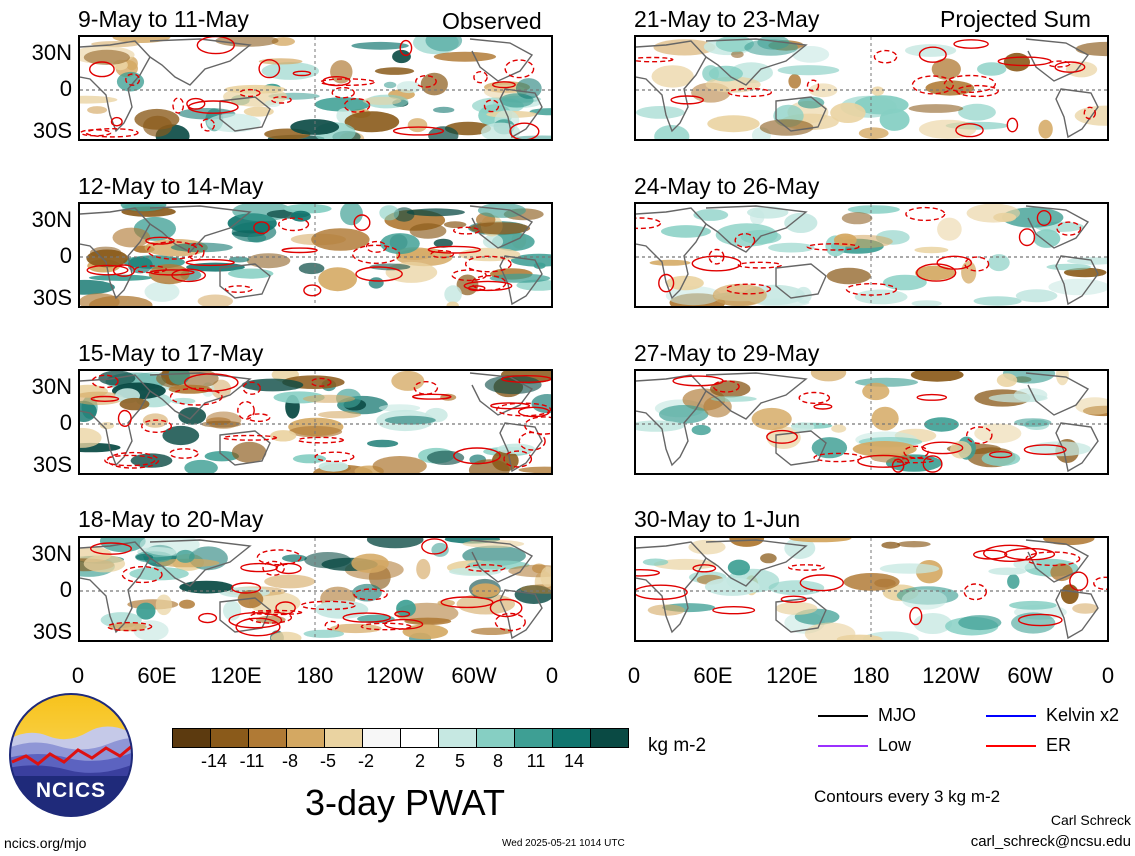 The width and height of the screenshot is (1135, 856). Describe the element at coordinates (327, 761) in the screenshot. I see `colorbar-tick-label: -5` at that location.